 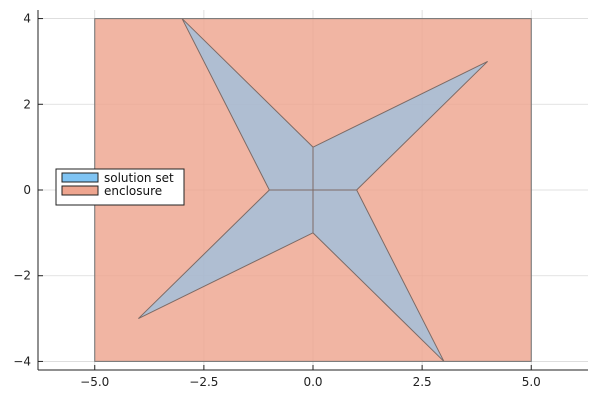 What do you see at coordinates (80, 177) in the screenshot?
I see `legend-solution-set-swatch` at bounding box center [80, 177].